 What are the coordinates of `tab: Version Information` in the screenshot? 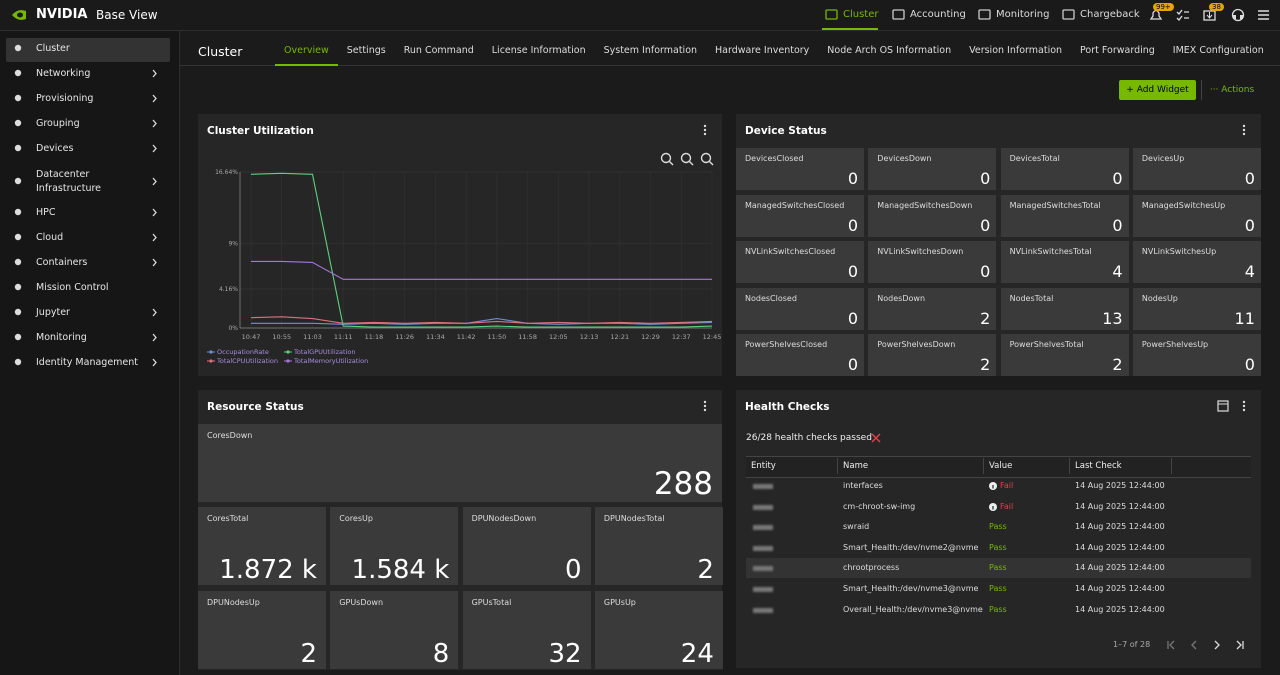 It's located at (1015, 54).